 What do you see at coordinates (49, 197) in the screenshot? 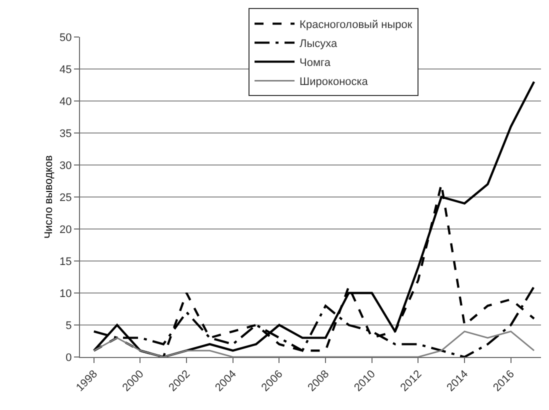
I see `y-axis-title: Число выводков` at bounding box center [49, 197].